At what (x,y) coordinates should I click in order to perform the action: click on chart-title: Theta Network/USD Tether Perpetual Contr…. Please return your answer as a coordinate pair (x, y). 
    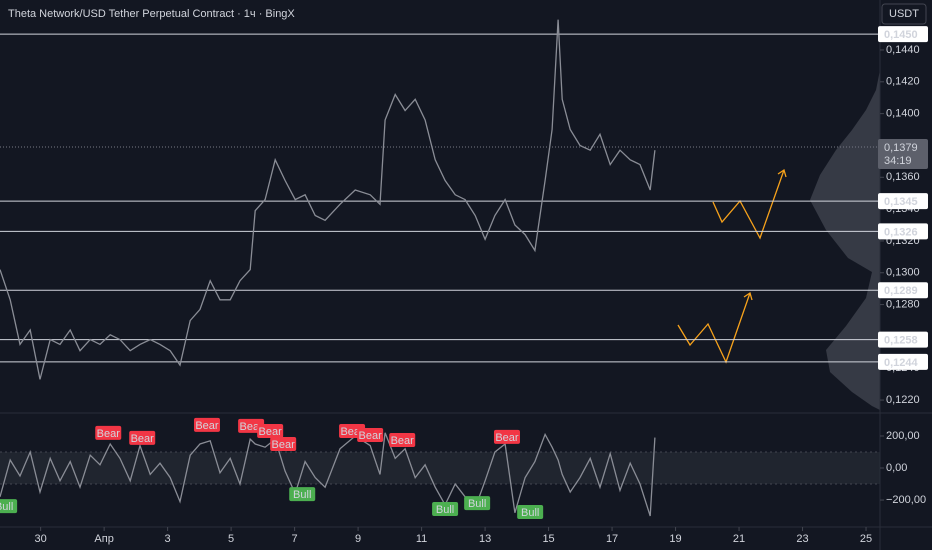
    Looking at the image, I should click on (151, 14).